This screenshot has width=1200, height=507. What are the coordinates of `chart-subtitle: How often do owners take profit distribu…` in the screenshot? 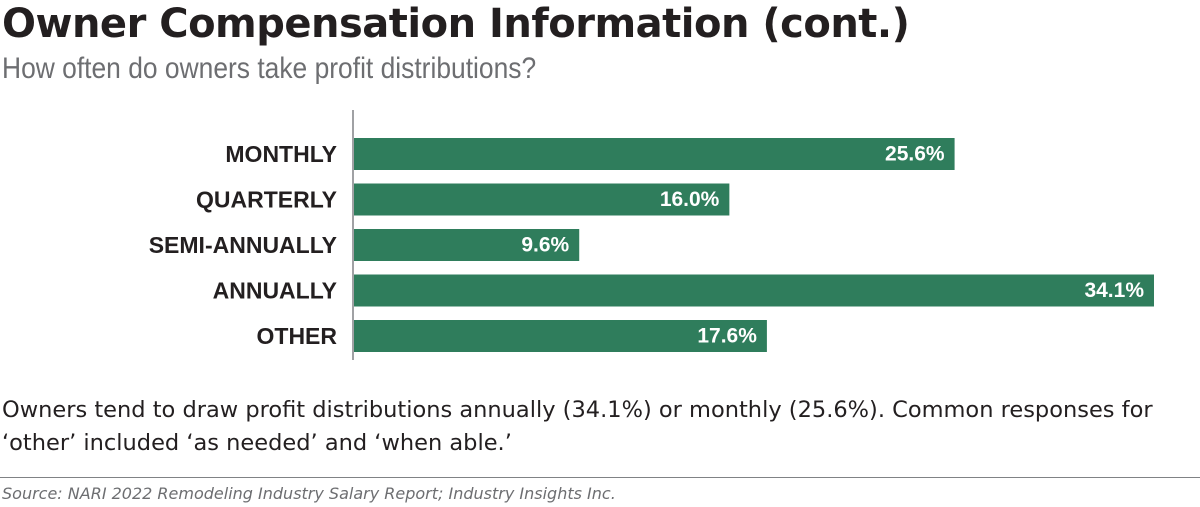 It's located at (269, 68).